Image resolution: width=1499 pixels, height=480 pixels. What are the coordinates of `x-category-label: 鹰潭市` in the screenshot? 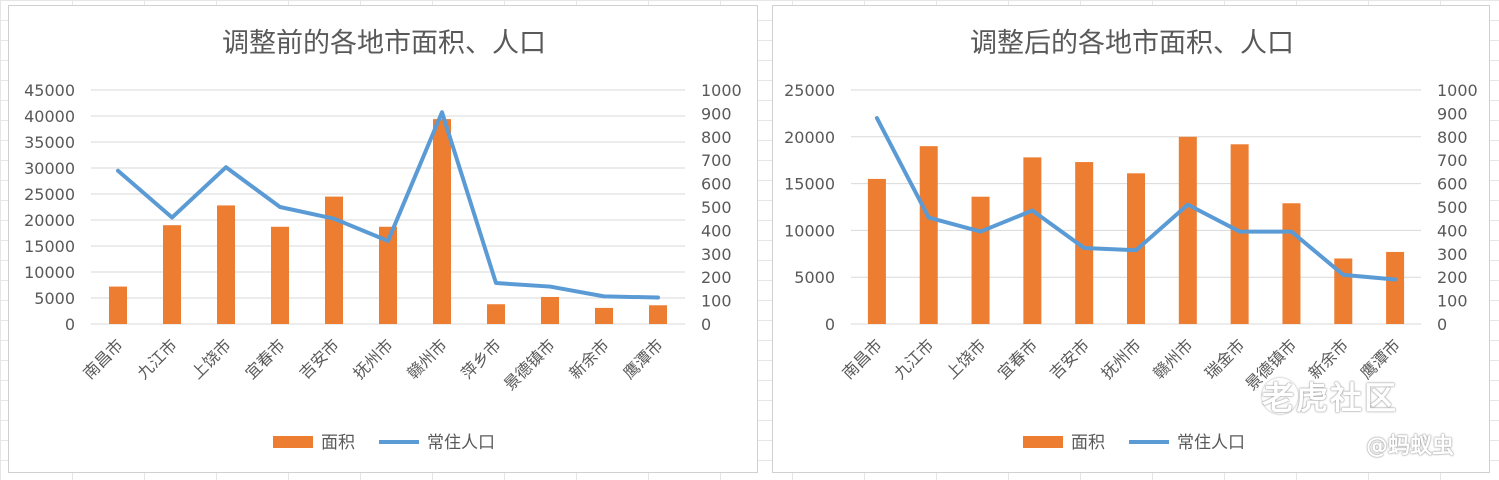 It's located at (642, 358).